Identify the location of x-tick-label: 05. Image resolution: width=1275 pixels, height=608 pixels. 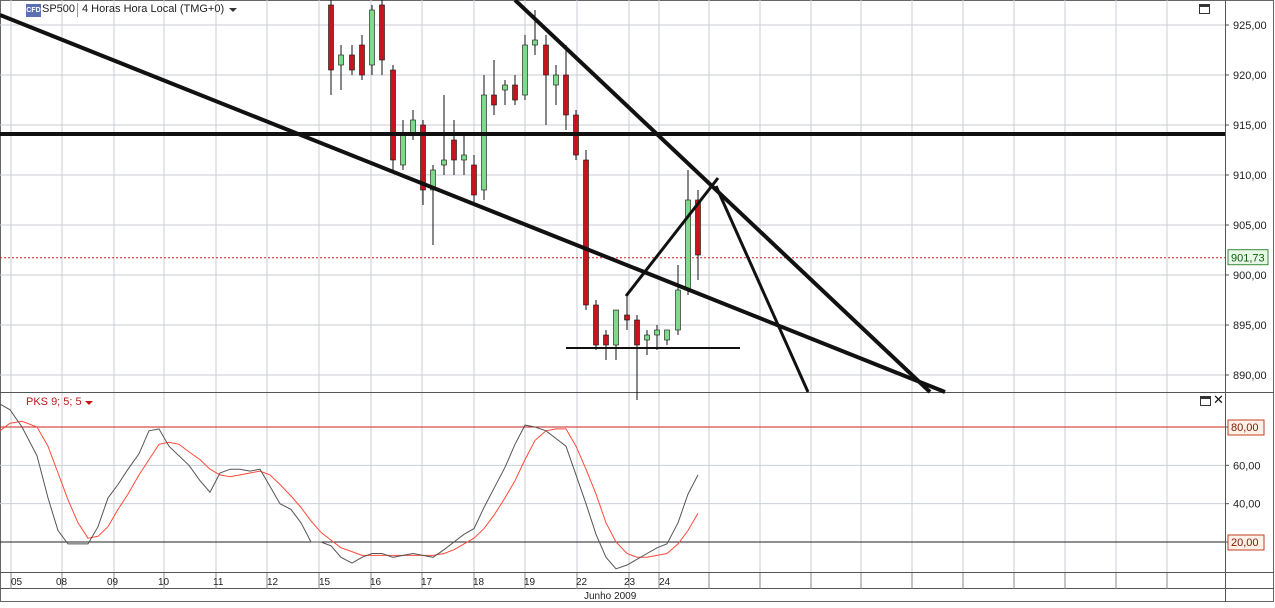
(17, 582).